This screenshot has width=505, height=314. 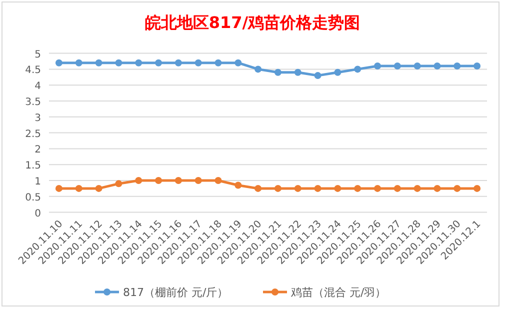 What do you see at coordinates (33, 134) in the screenshot?
I see `y-tick-label: 2.5` at bounding box center [33, 134].